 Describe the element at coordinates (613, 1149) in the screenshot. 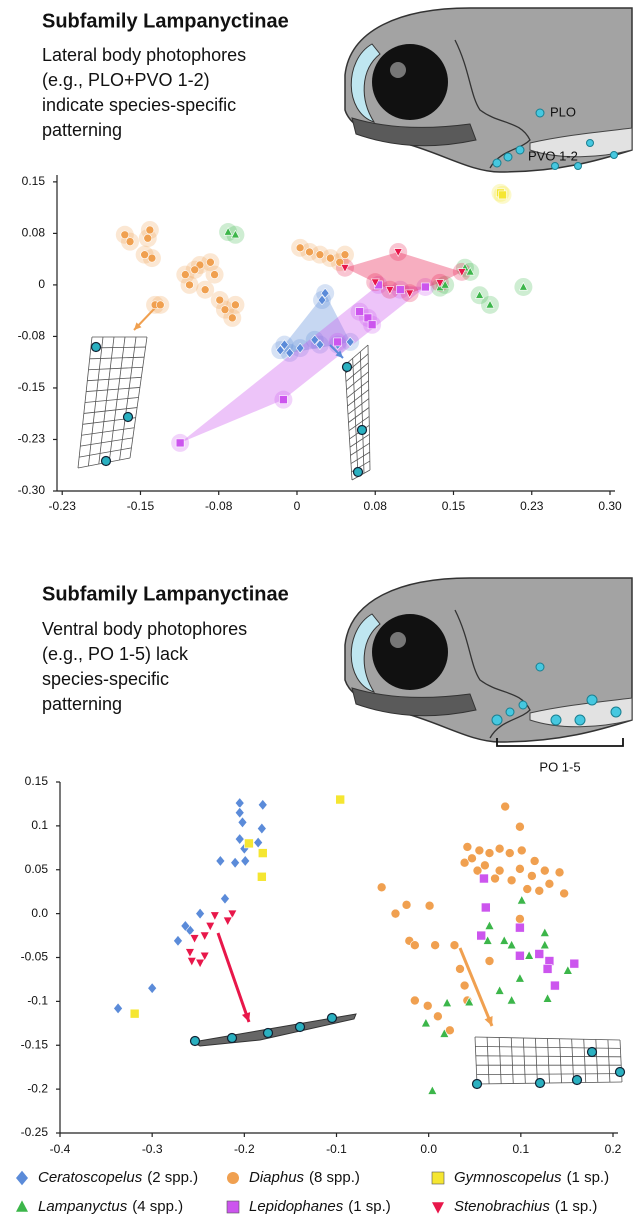

I see `x-tick-label: 0.2` at that location.